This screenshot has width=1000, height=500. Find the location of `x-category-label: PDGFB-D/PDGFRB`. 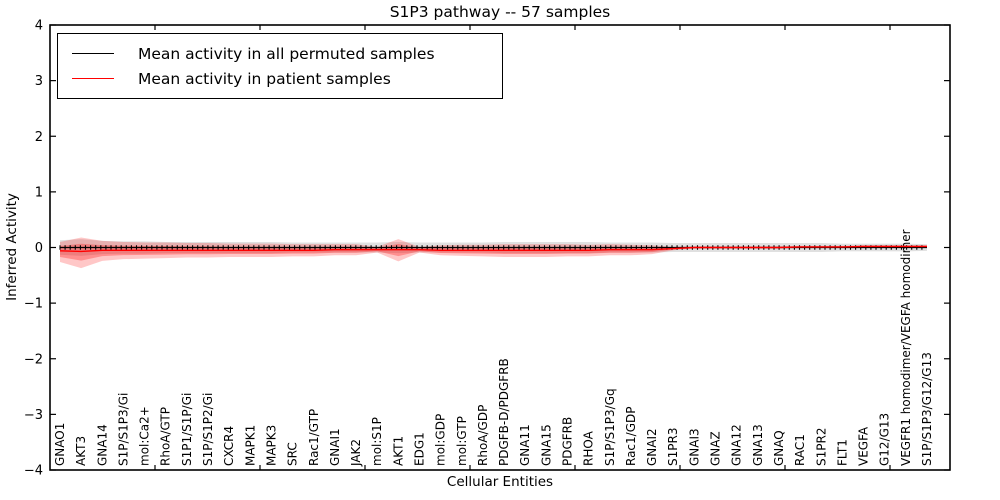

x-category-label: PDGFB-D/PDGFRB is located at coordinates (504, 412).